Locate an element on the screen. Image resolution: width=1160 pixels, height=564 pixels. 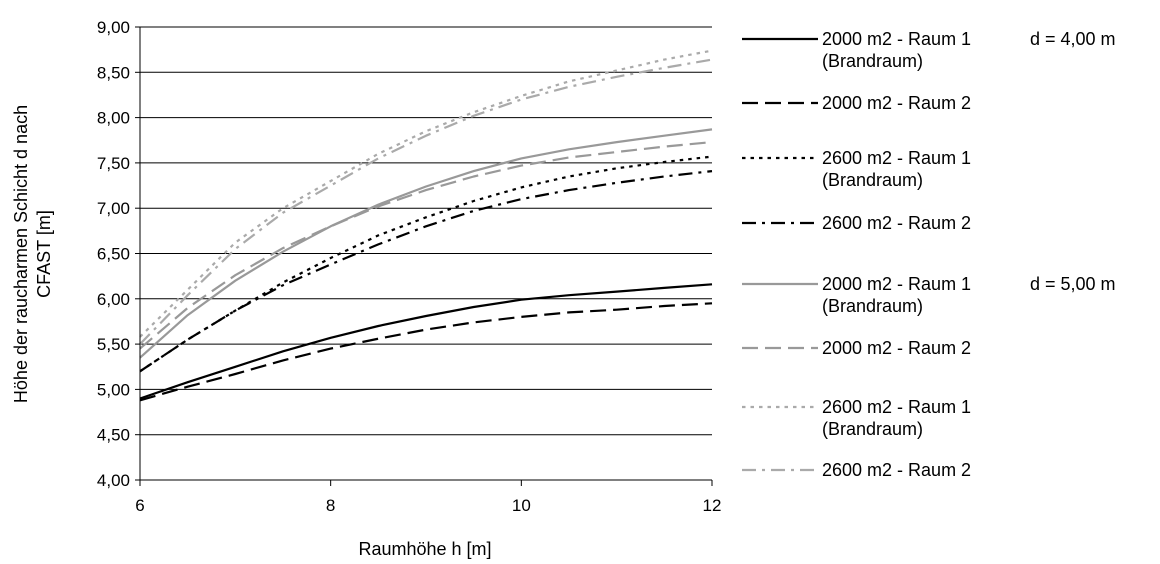
x-tick-label: 10 is located at coordinates (521, 505).